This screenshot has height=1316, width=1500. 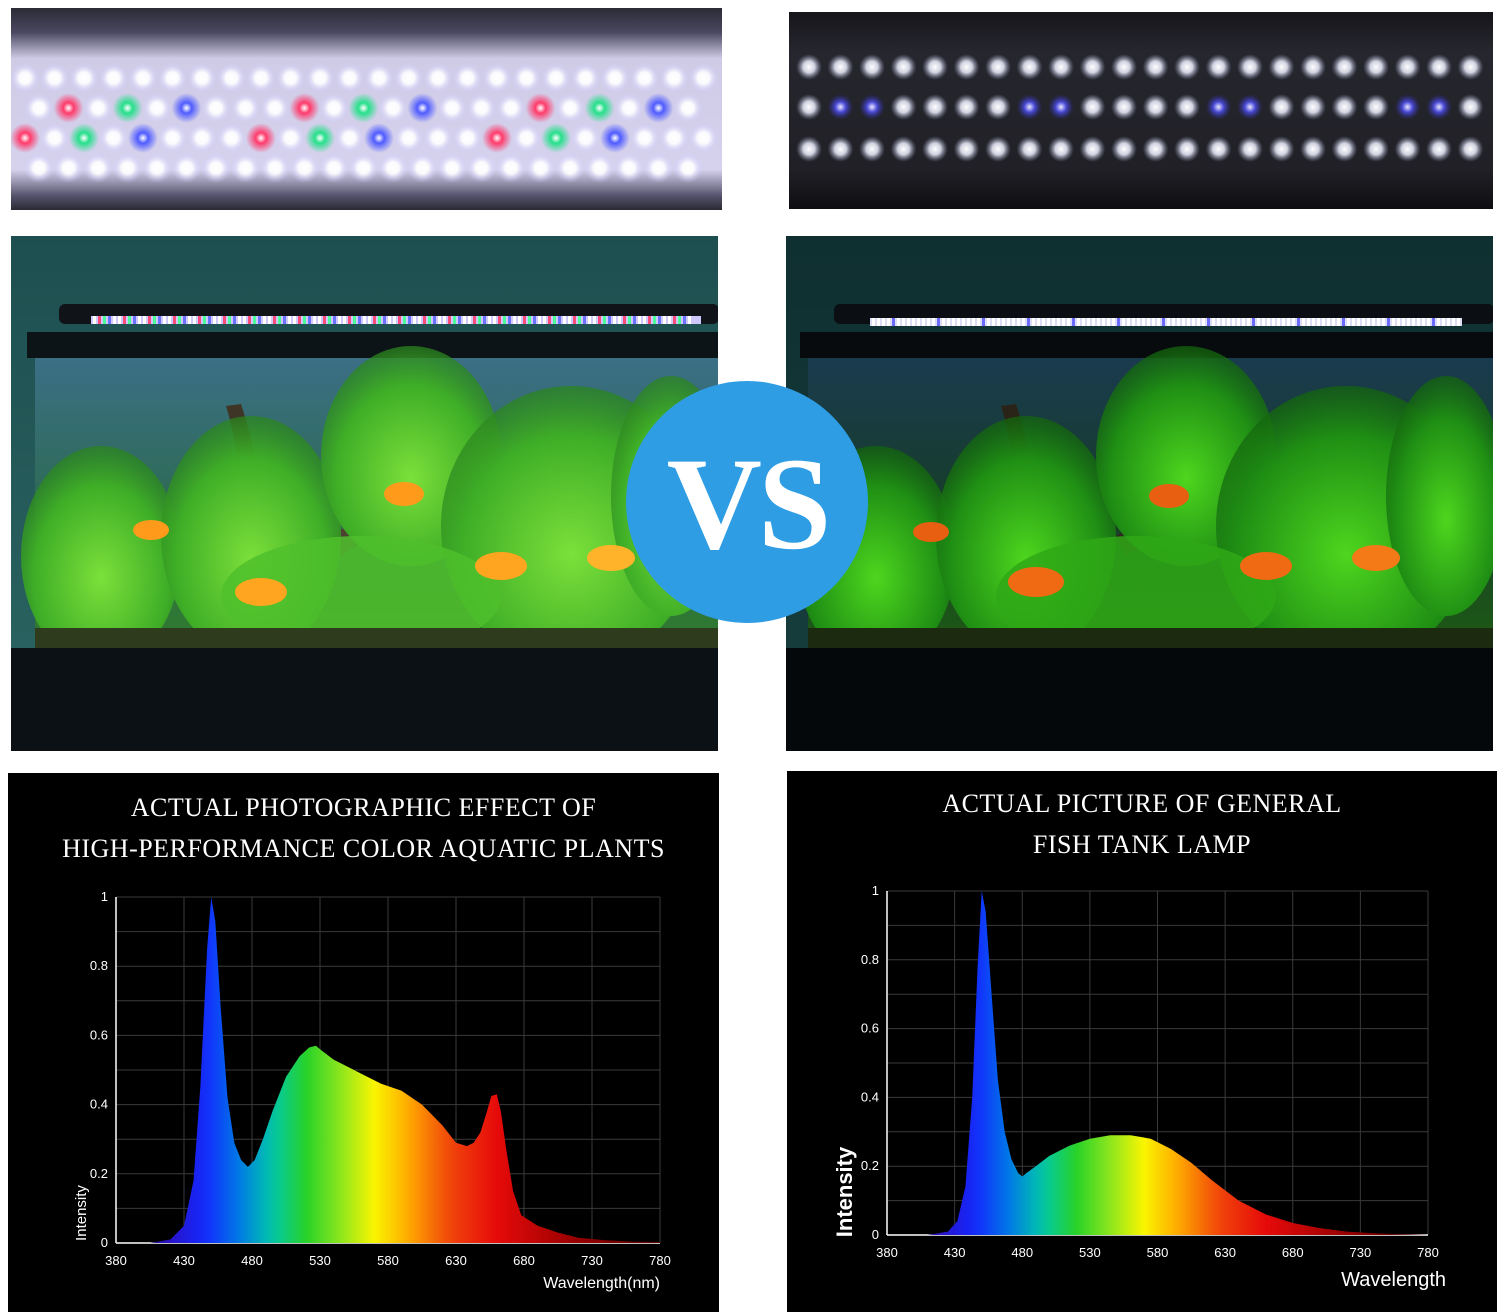 What do you see at coordinates (870, 1028) in the screenshot?
I see `y-tick-label: 0.6` at bounding box center [870, 1028].